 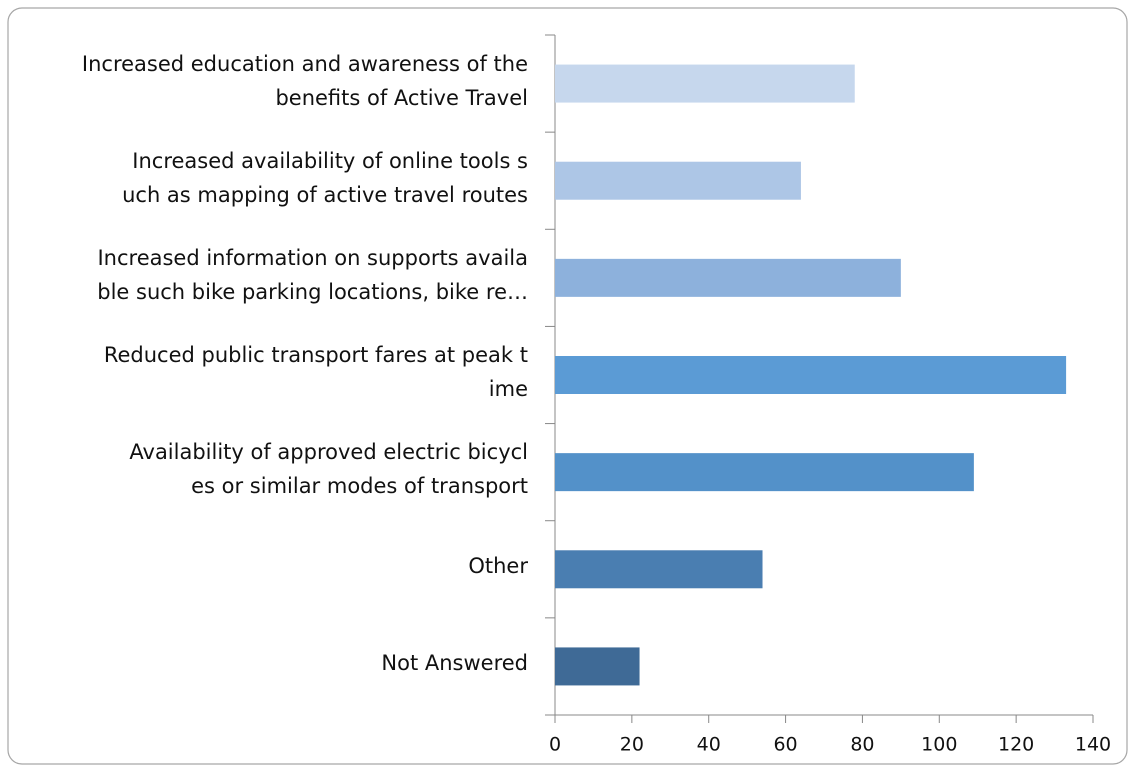 I want to click on x-tick-label: 0, so click(x=555, y=745).